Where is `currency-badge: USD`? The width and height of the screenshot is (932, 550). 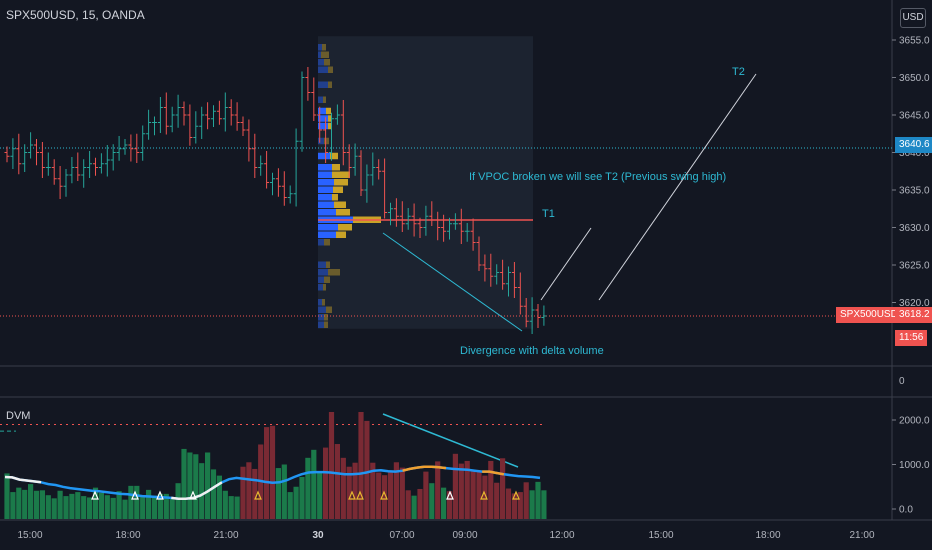 currency-badge: USD is located at coordinates (913, 18).